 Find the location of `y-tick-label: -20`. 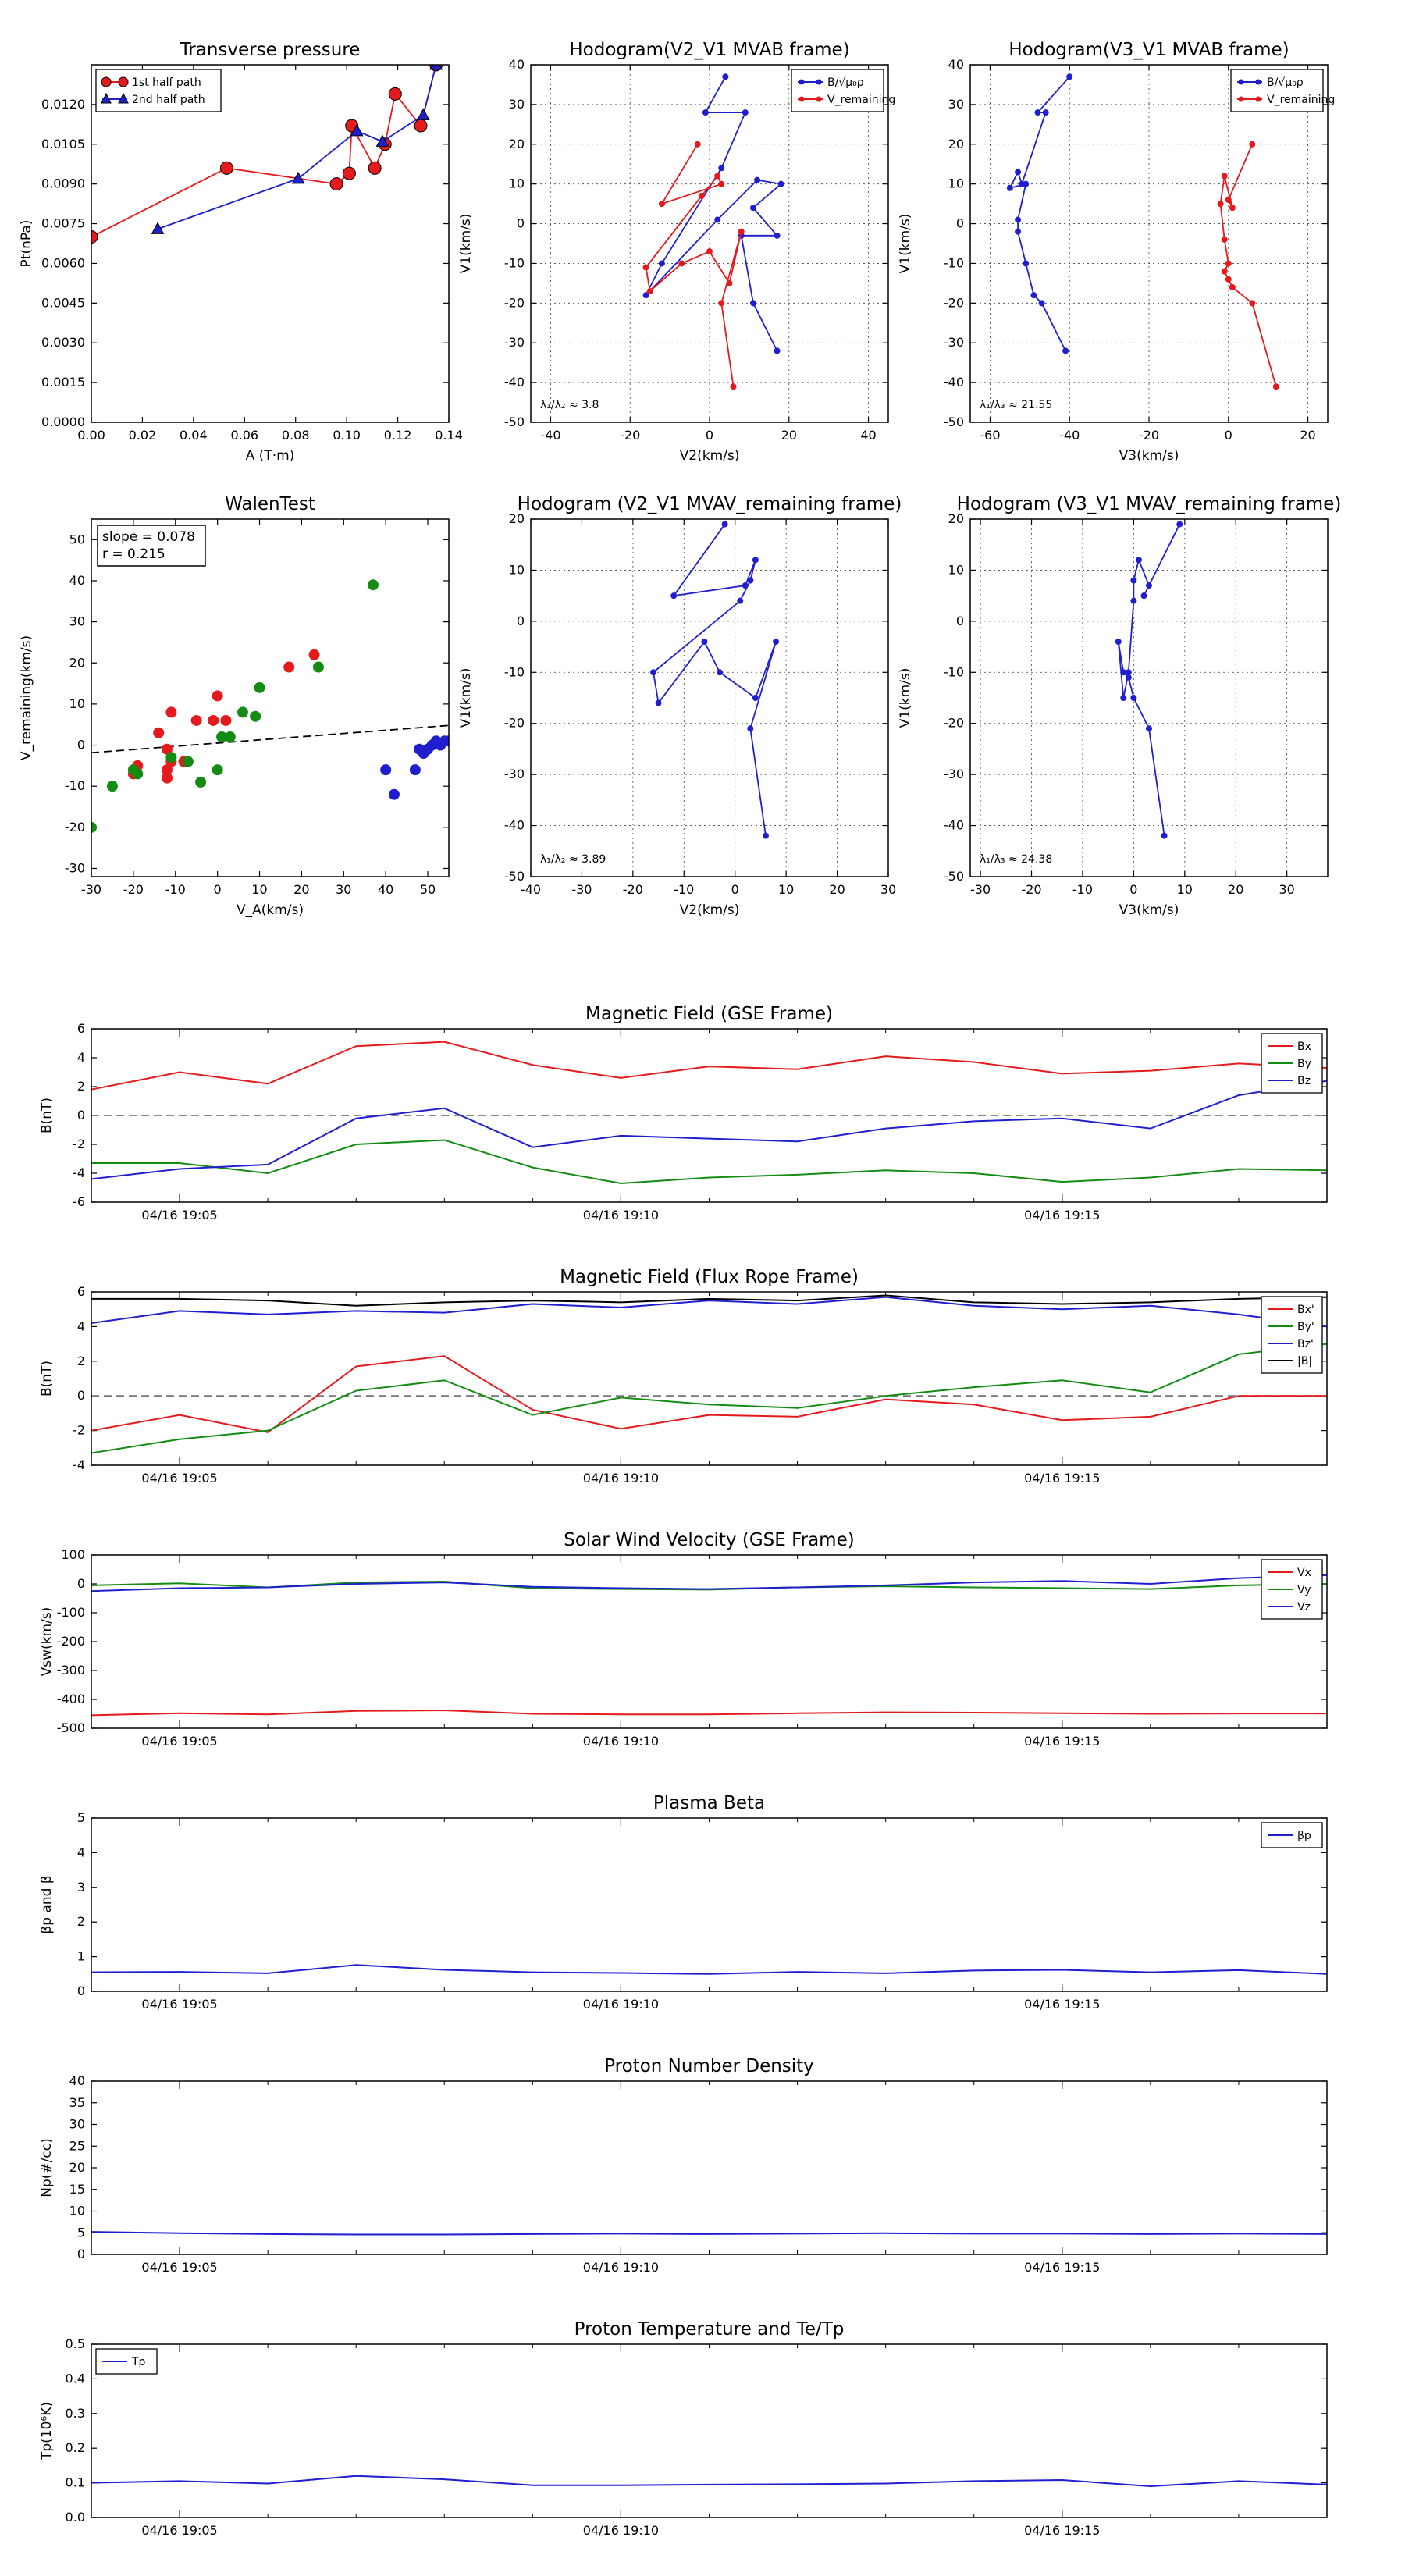

y-tick-label: -20 is located at coordinates (514, 302).